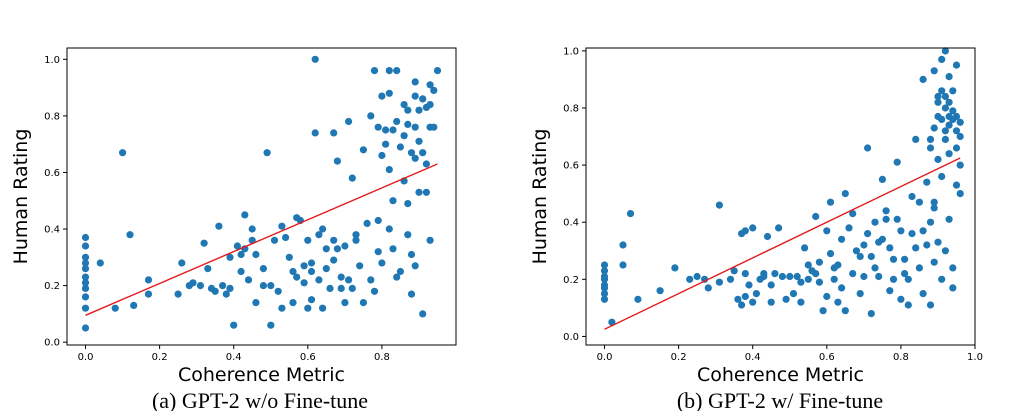  I want to click on y-axis-label: Human Rating, so click(21, 197).